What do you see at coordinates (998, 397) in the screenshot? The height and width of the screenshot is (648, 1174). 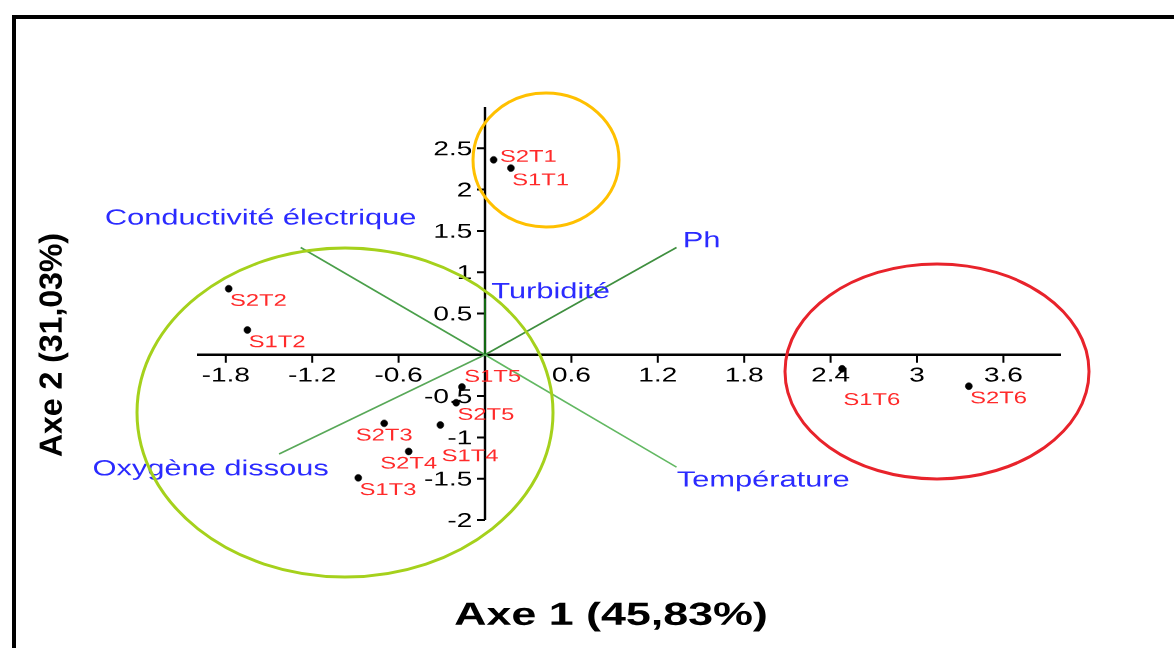 I see `annotation: S2T6` at bounding box center [998, 397].